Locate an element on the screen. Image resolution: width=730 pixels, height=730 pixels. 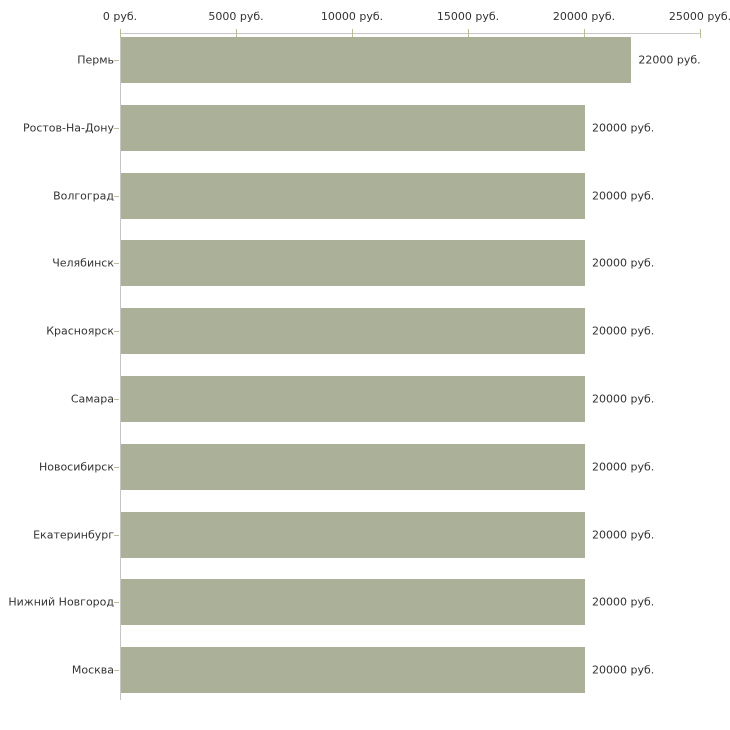
x-axis-line is located at coordinates (410, 33).